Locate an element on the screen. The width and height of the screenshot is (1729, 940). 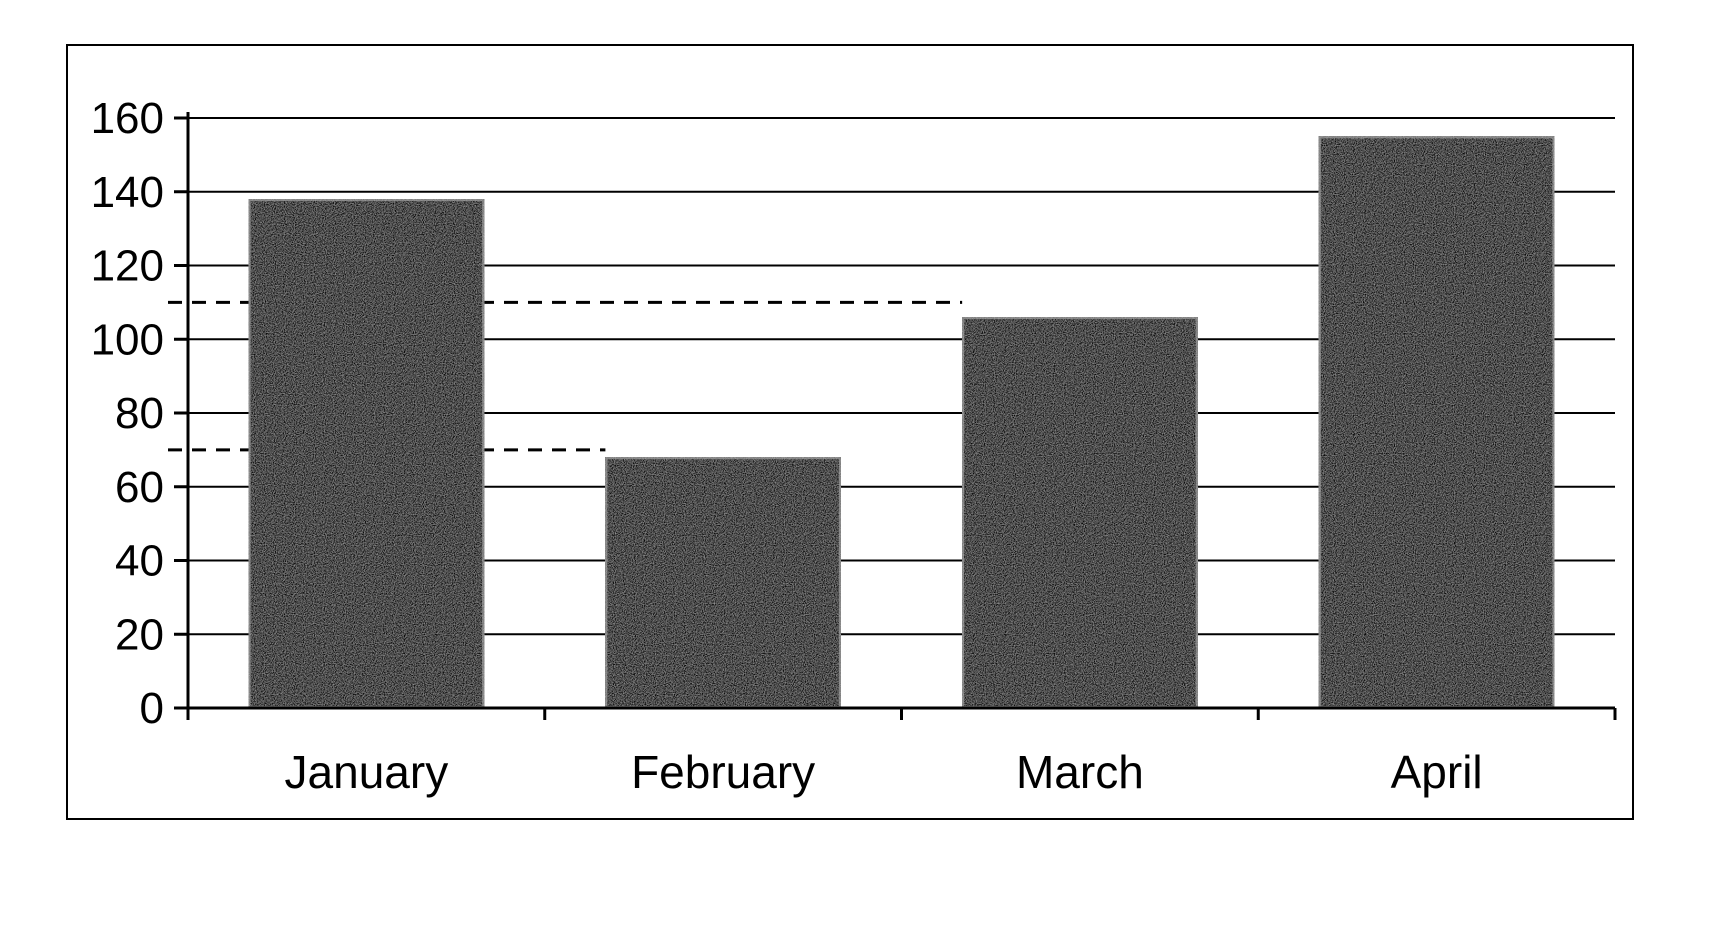
y-tick-label: 40 is located at coordinates (139, 561).